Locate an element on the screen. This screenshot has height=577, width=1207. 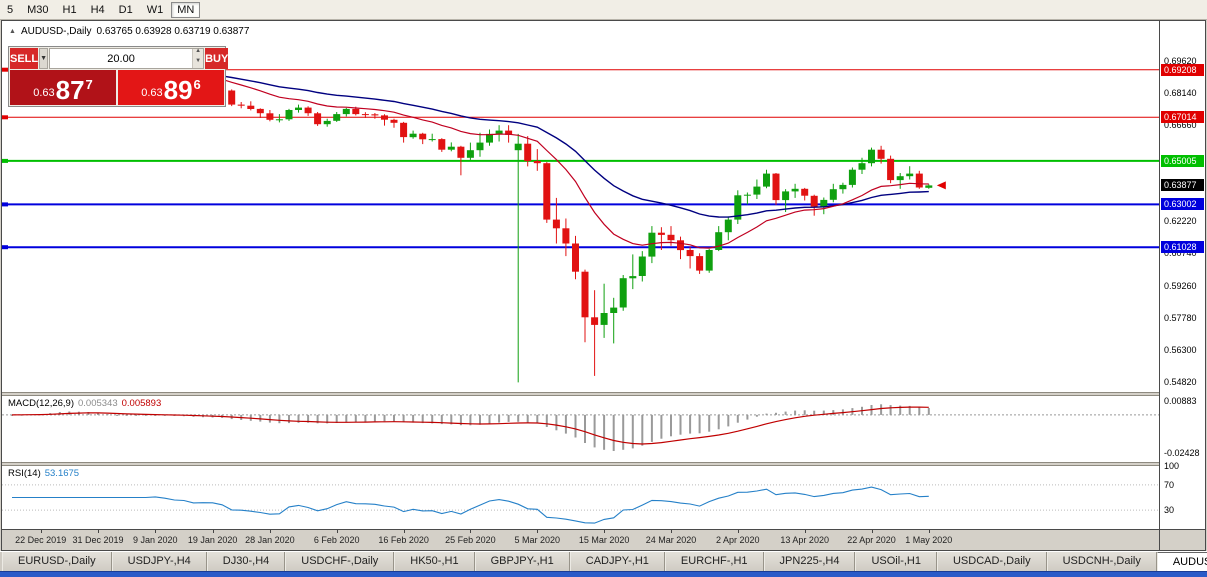
timeframe-button-H1: H1 is located at coordinates (69, 9).